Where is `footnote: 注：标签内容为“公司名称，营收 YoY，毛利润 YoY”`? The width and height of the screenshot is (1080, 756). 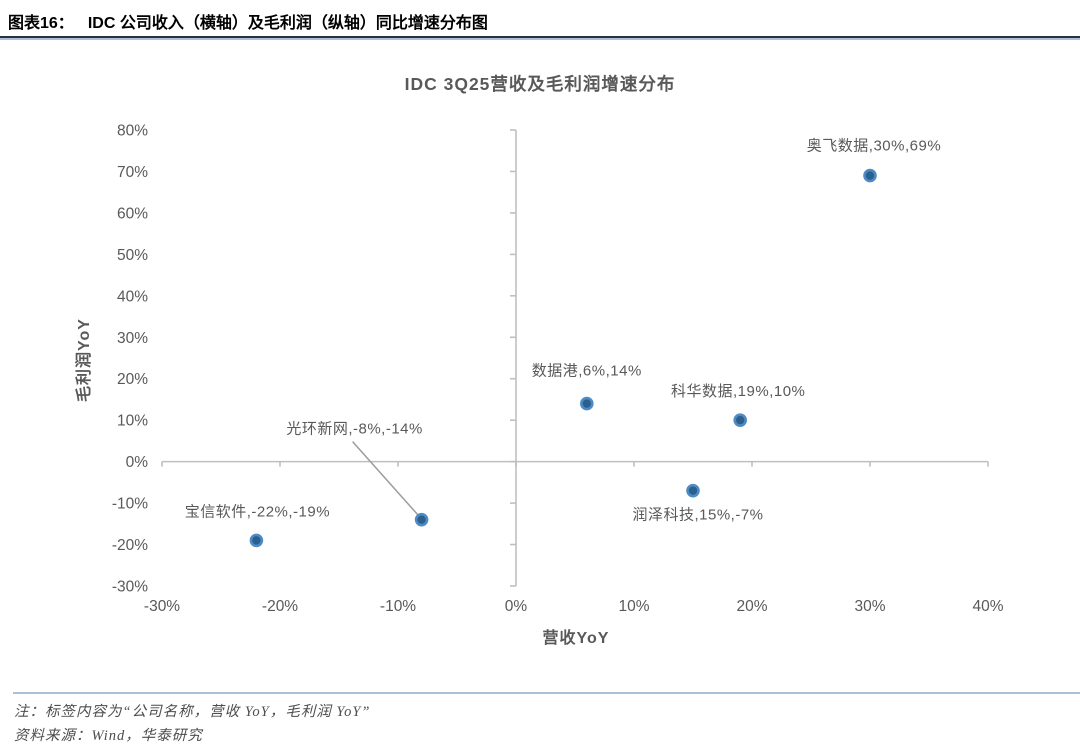 footnote: 注：标签内容为“公司名称，营收 YoY，毛利润 YoY” is located at coordinates (192, 712).